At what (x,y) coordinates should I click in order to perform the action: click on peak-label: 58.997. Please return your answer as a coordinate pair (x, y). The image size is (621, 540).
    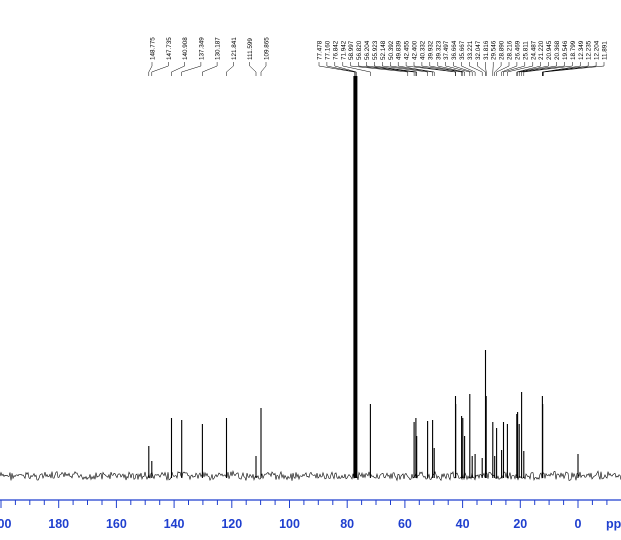
    Looking at the image, I should click on (351, 50).